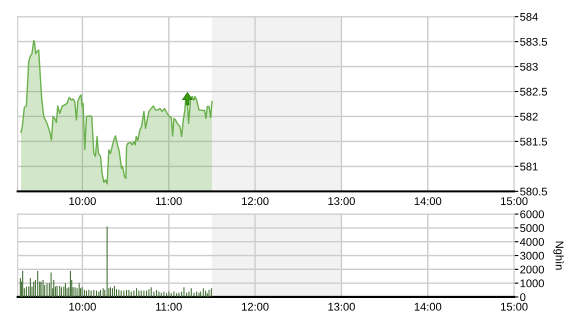 Image resolution: width=570 pixels, height=320 pixels. What do you see at coordinates (523, 297) in the screenshot?
I see `y-tick-label: 0` at bounding box center [523, 297].